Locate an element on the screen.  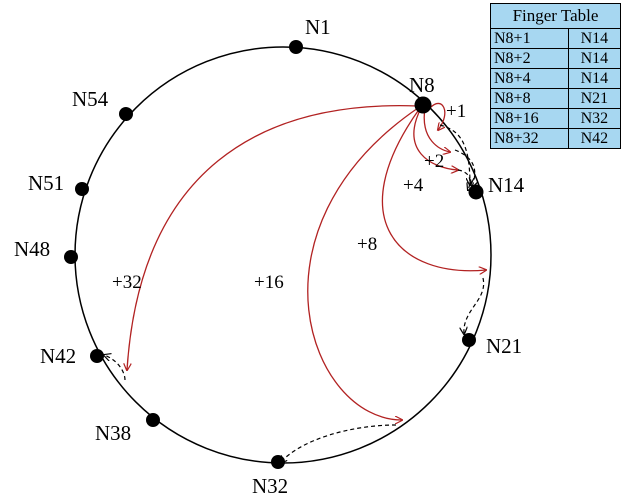
finger-start-cell: N8+8 is located at coordinates (529, 98).